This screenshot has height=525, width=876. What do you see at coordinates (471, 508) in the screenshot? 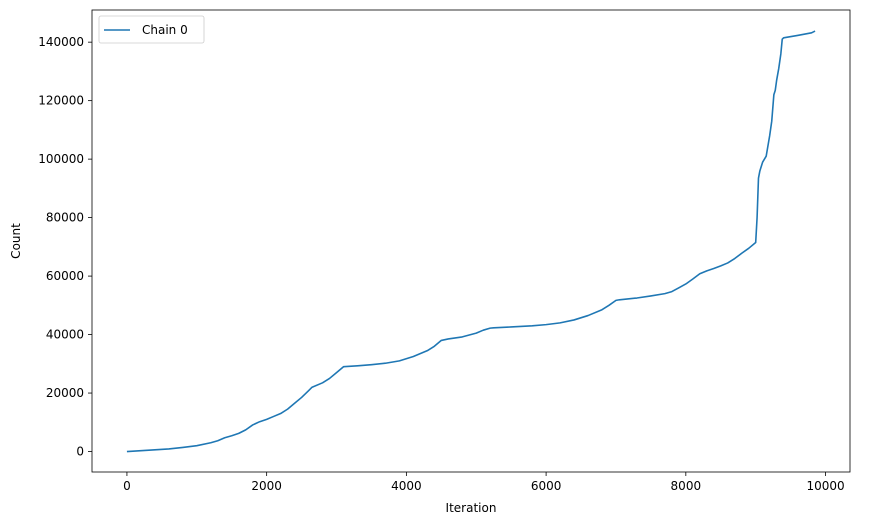
I see `x-axis-label: Iteration` at bounding box center [471, 508].